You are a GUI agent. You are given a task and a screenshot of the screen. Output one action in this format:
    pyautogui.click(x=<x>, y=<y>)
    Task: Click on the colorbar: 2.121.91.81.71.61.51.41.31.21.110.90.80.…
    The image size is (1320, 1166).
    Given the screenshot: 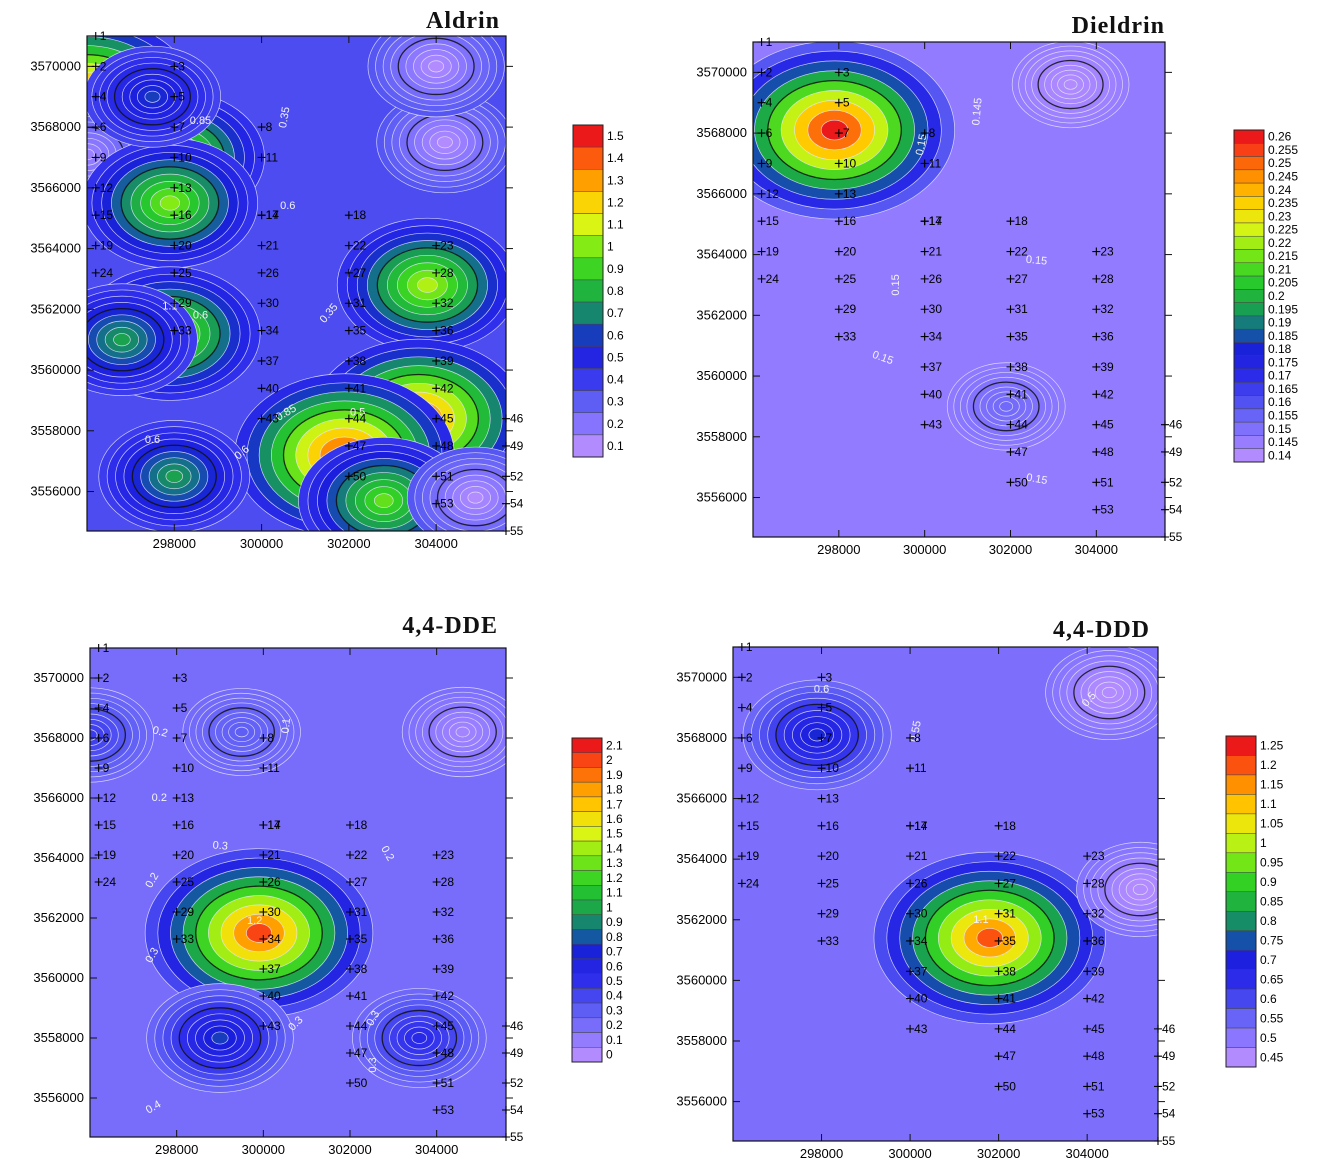 What is the action you would take?
    pyautogui.click(x=597, y=900)
    